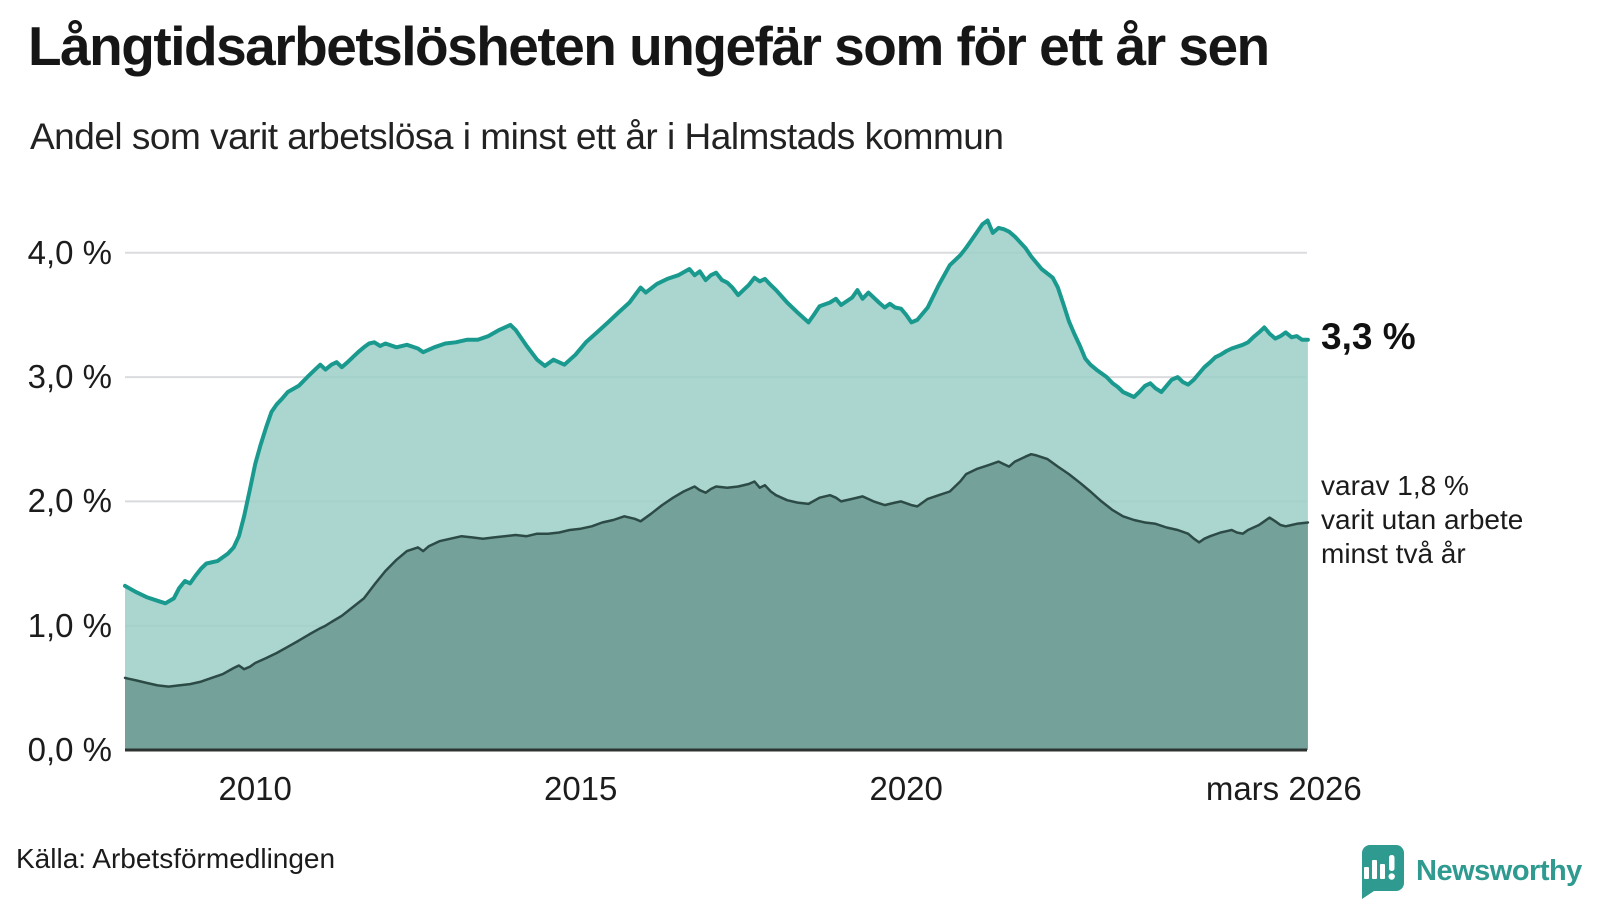  What do you see at coordinates (1368, 336) in the screenshot?
I see `latest-value-annotation: 3,3 %` at bounding box center [1368, 336].